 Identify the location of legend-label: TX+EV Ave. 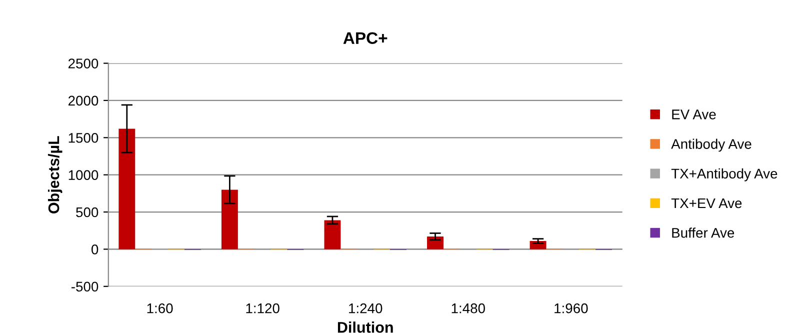
(706, 203).